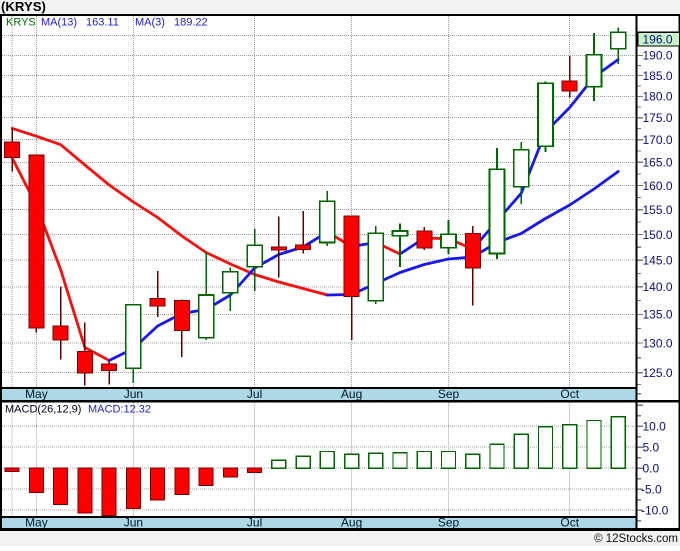  I want to click on svg-text: 185.0, so click(658, 76).